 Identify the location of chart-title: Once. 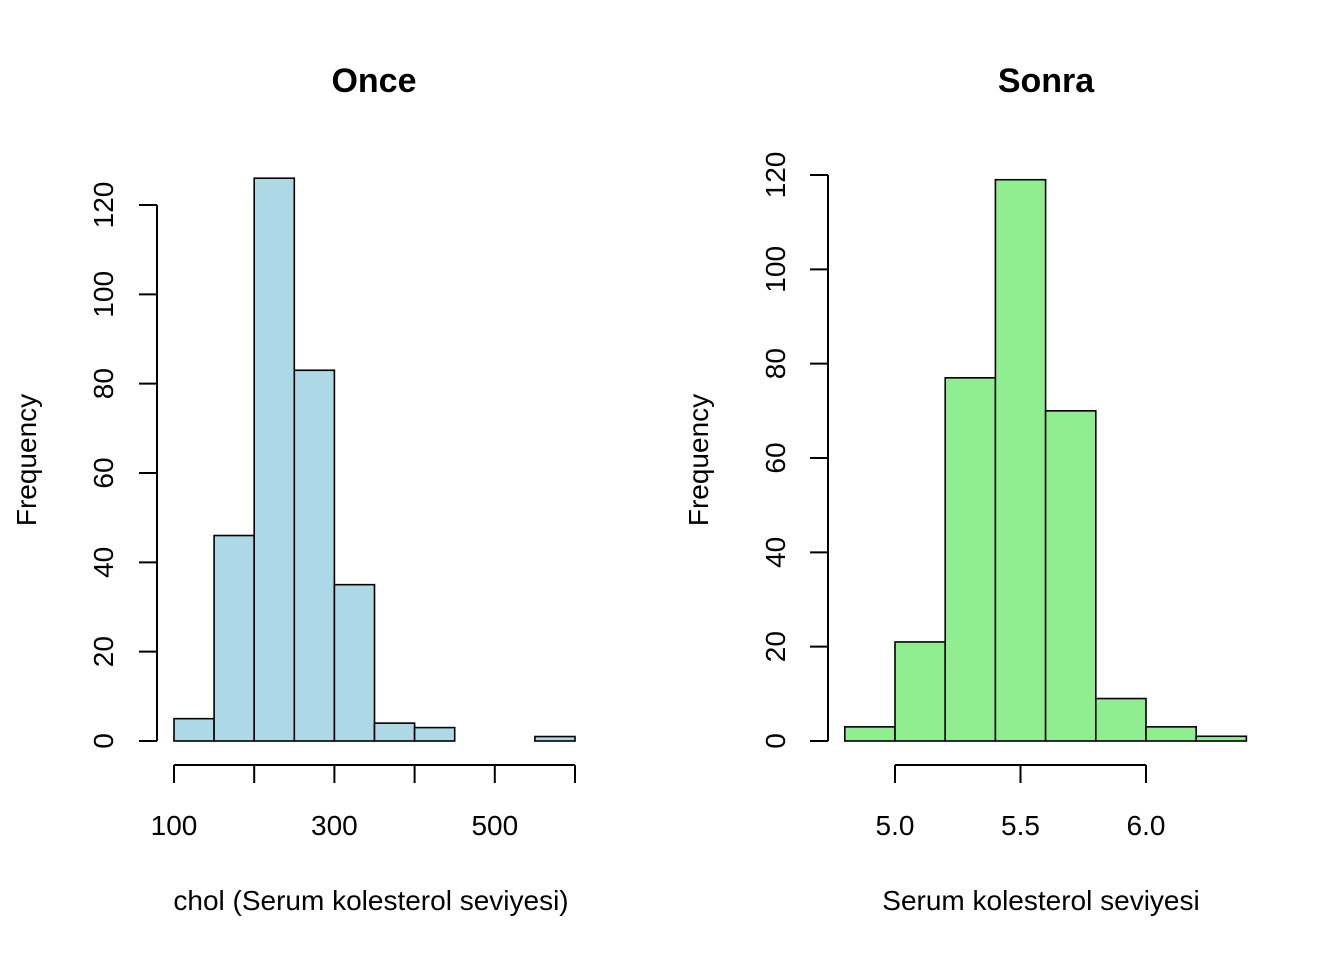
(373, 81).